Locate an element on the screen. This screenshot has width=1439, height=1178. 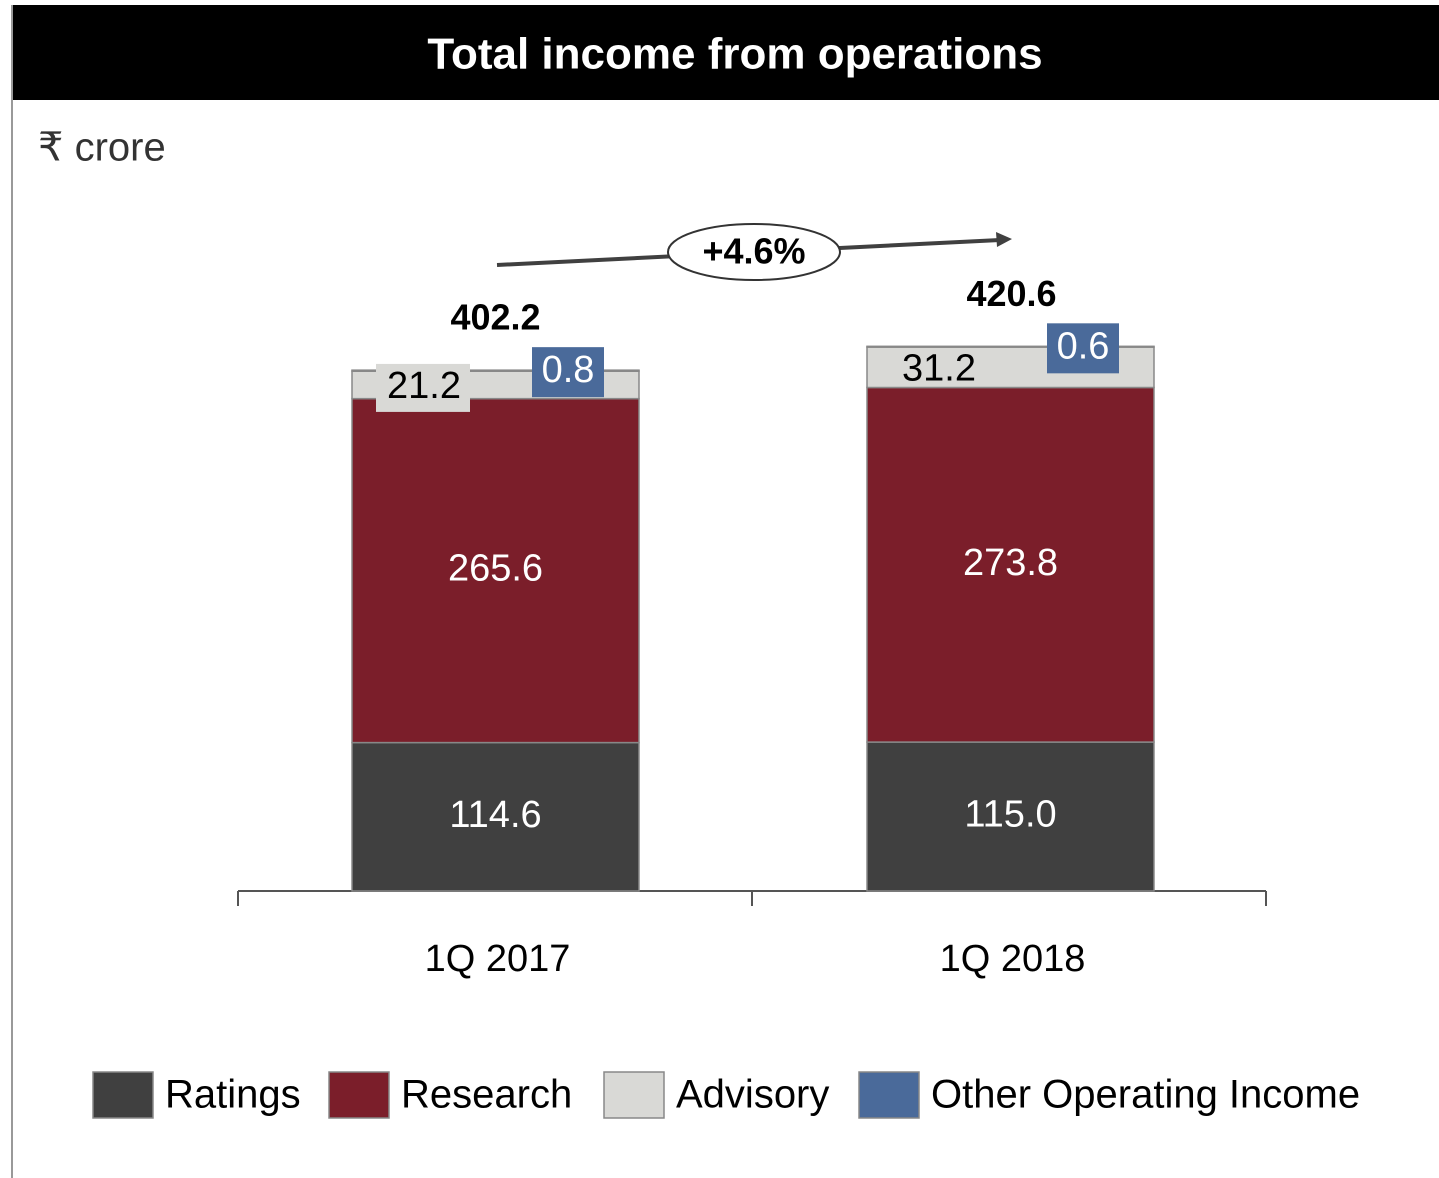
segment-label: 115.0 is located at coordinates (1010, 815).